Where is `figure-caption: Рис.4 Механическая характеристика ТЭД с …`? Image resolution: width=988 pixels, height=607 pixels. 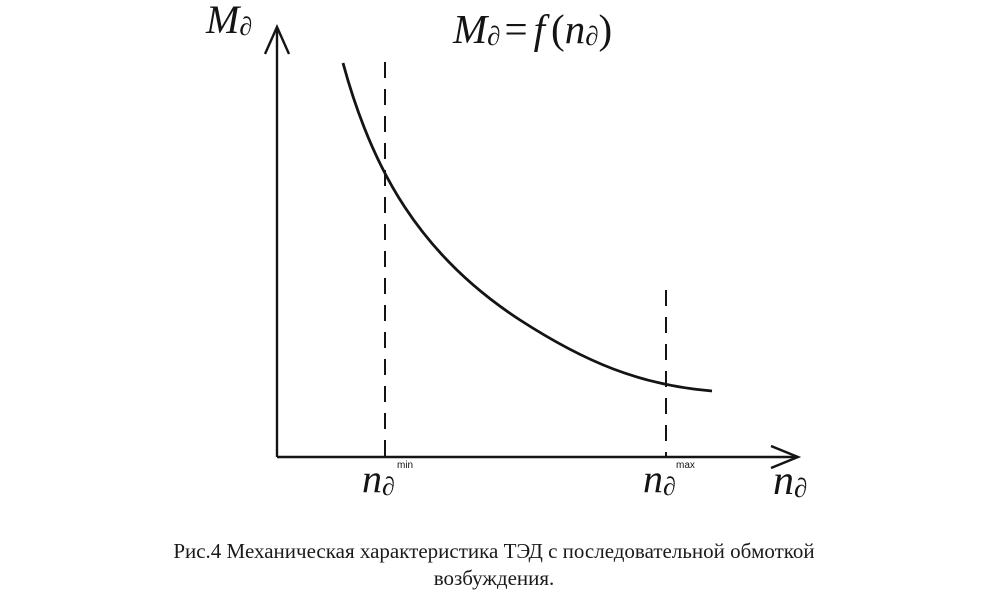
figure-caption: Рис.4 Механическая характеристика ТЭД с … is located at coordinates (494, 565).